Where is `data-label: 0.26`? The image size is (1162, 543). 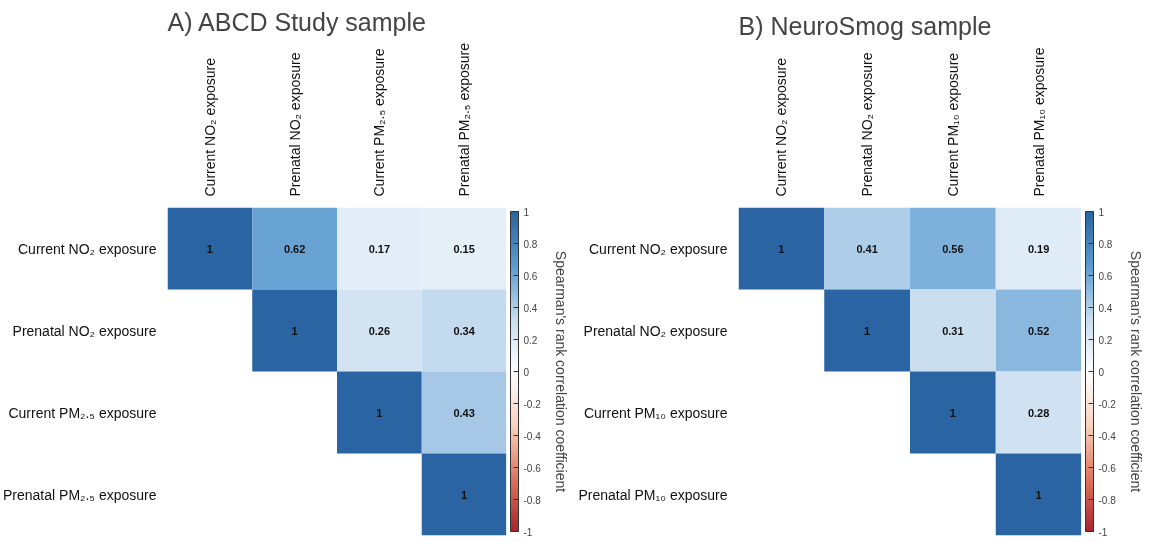 data-label: 0.26 is located at coordinates (379, 330).